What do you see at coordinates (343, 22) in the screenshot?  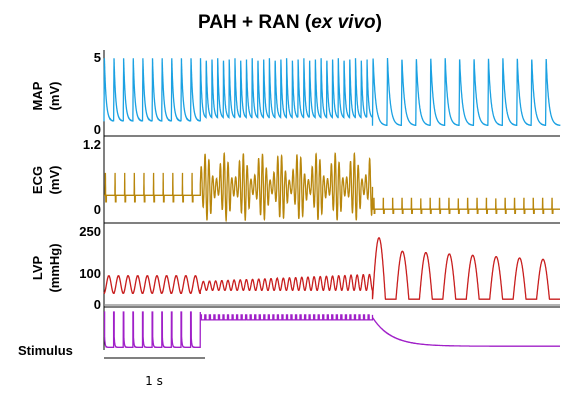 I see `chart-title-italic: ex vivo` at bounding box center [343, 22].